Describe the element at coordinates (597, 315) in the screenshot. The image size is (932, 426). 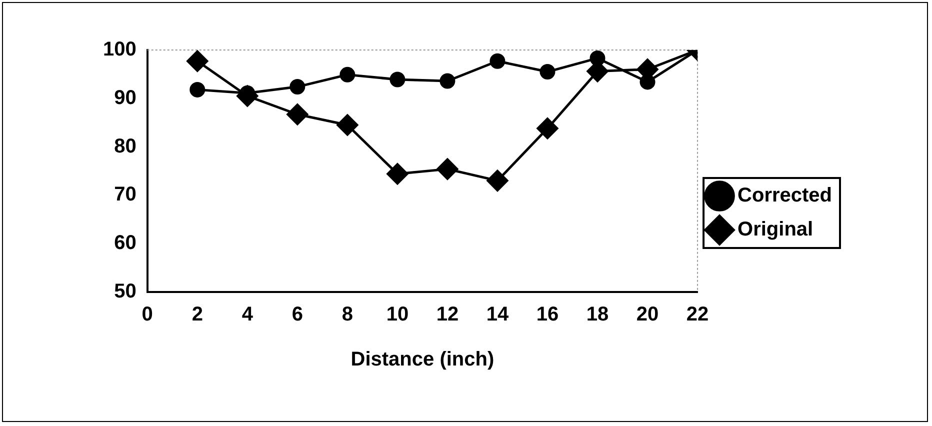
I see `x-tick-label: 18` at that location.